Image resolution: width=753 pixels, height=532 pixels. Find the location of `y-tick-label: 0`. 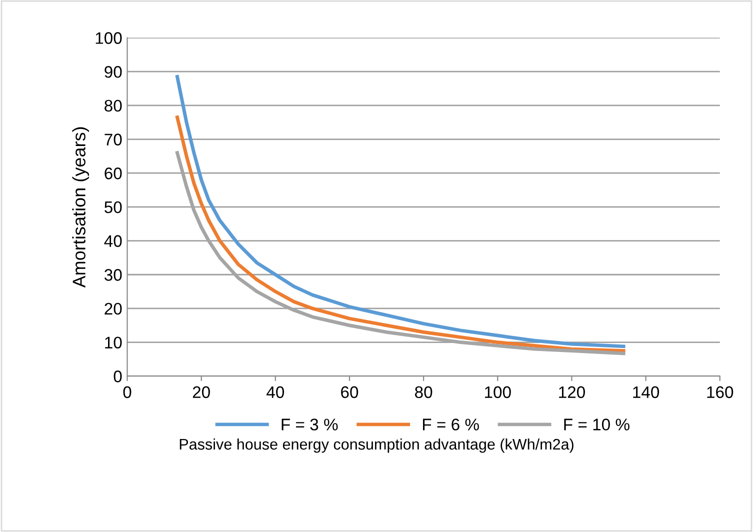

y-tick-label: 0 is located at coordinates (118, 376).